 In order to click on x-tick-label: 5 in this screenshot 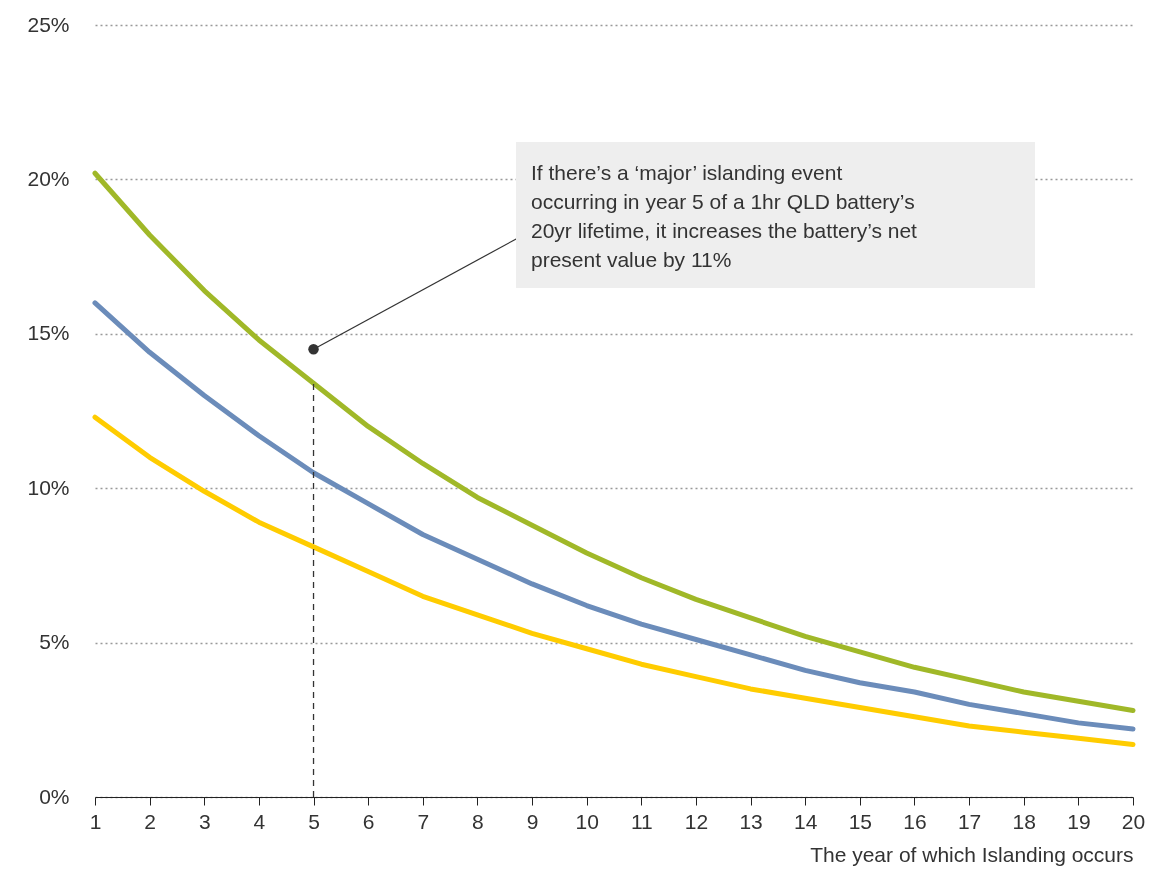, I will do `click(314, 821)`.